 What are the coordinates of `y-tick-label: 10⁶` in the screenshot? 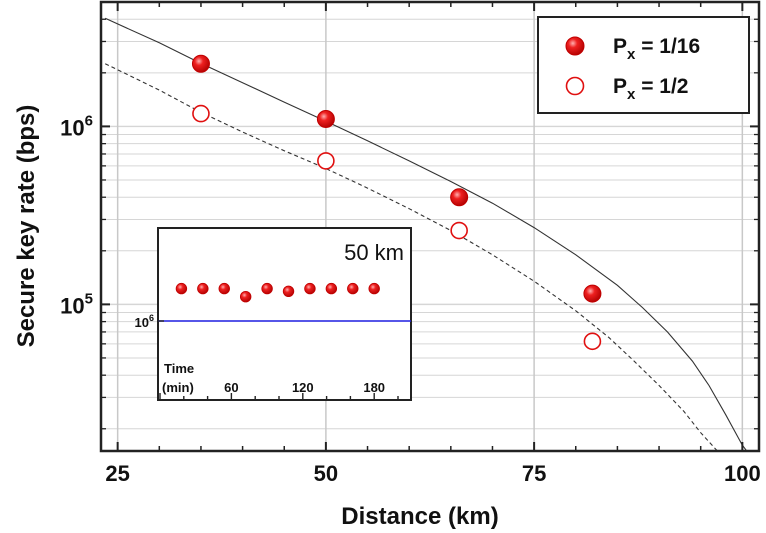 It's located at (76, 126).